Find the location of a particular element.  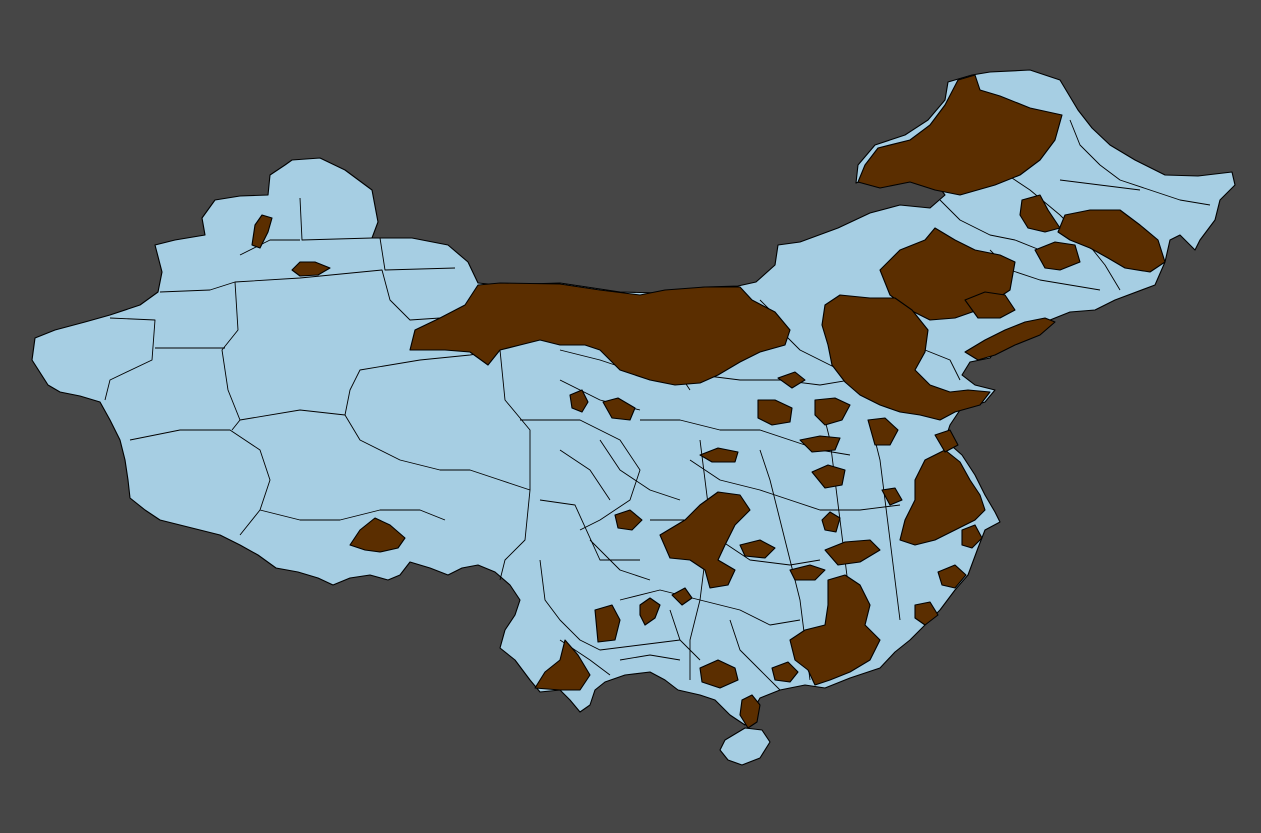

region-anhui is located at coordinates (828, 476).